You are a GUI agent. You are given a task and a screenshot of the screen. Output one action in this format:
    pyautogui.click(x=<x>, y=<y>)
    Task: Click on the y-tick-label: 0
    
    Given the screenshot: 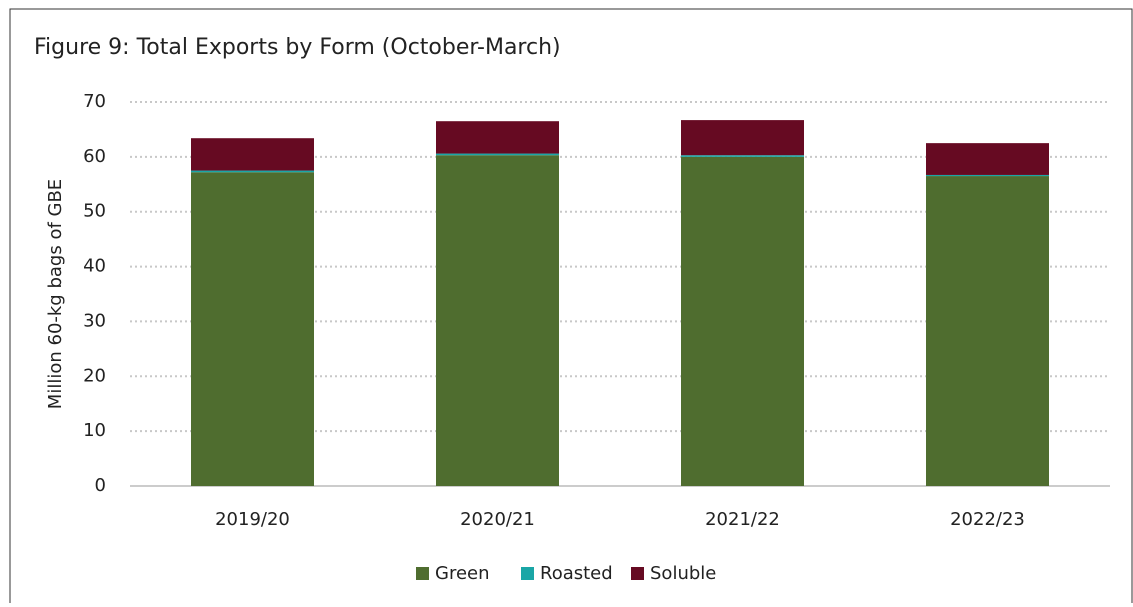 What is the action you would take?
    pyautogui.click(x=100, y=485)
    